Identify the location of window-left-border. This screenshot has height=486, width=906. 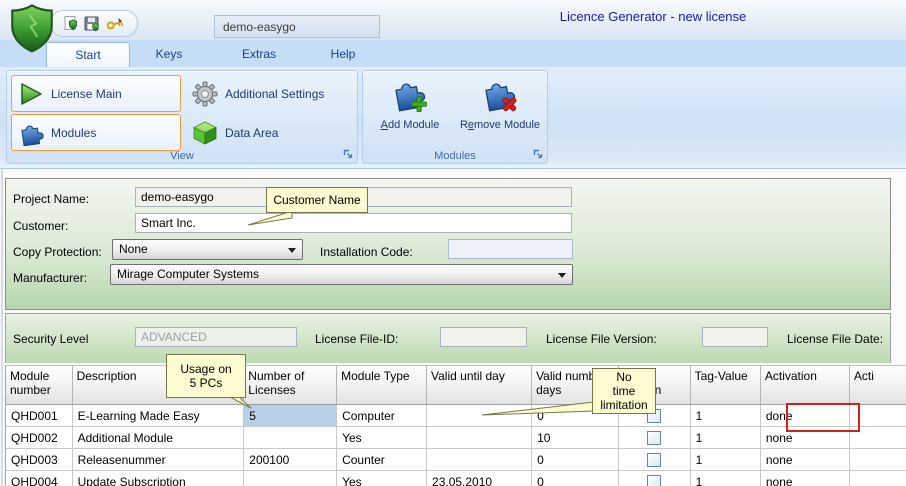
(2, 327).